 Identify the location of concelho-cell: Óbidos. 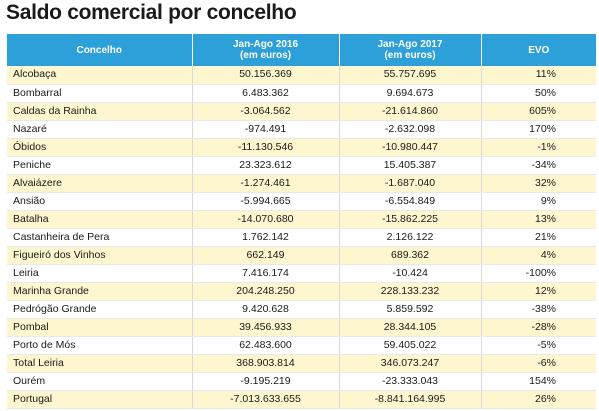
(100, 147).